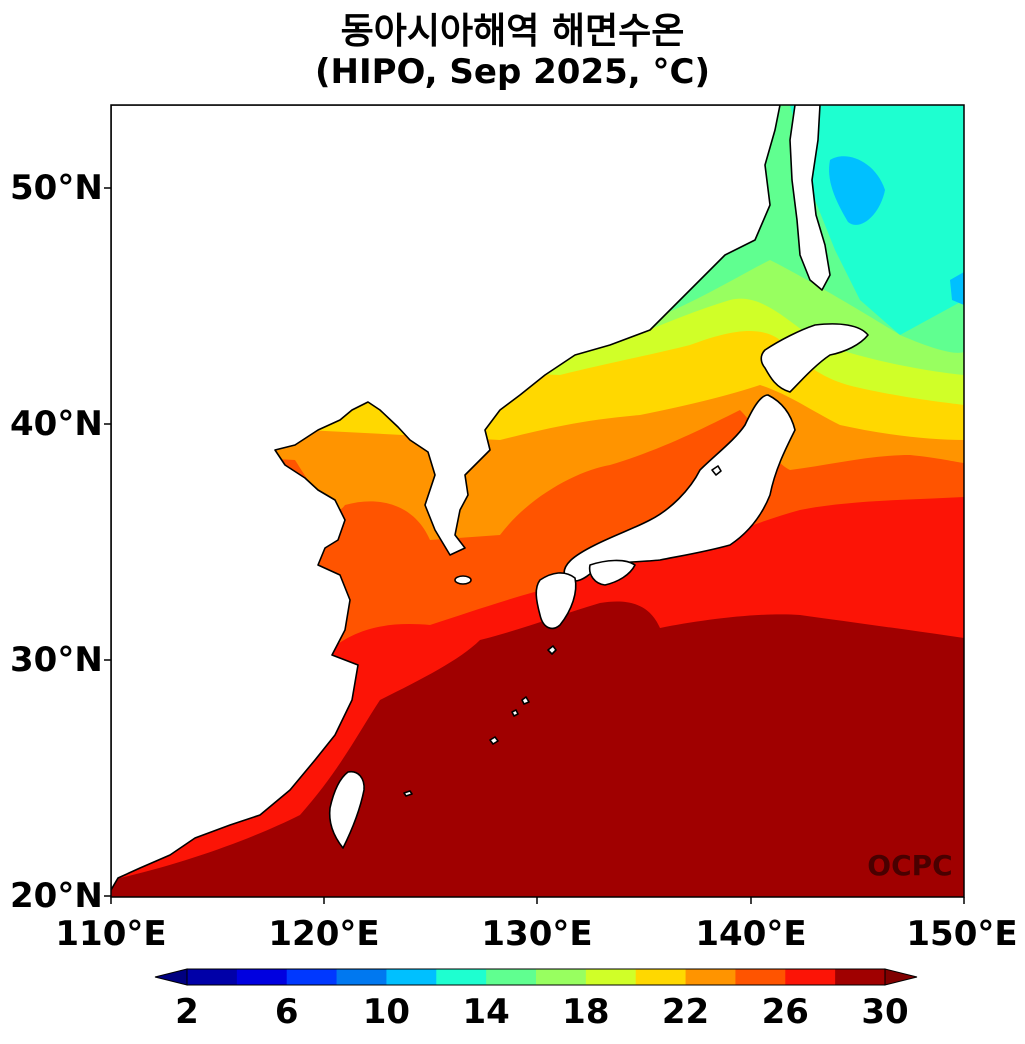 This screenshot has height=1044, width=1025. What do you see at coordinates (187, 1012) in the screenshot?
I see `colorbar-tick-label: 2` at bounding box center [187, 1012].